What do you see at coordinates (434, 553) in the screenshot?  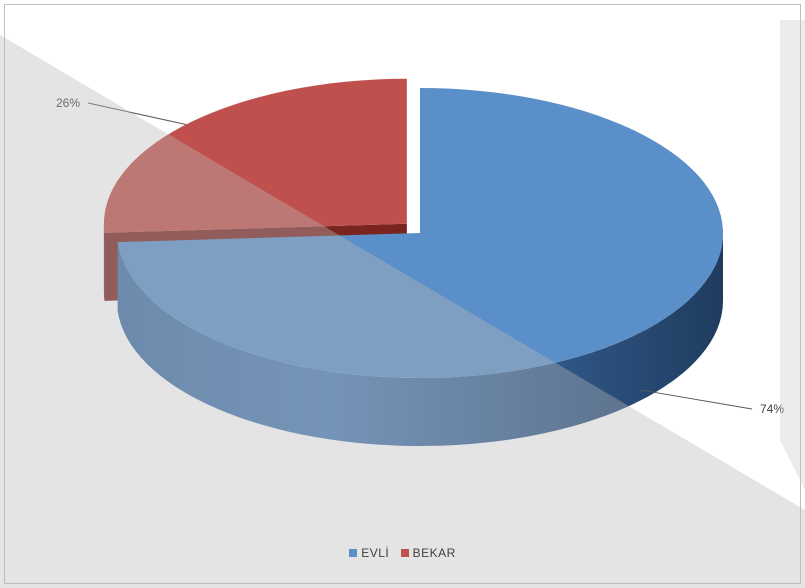 I see `legend-label-bekar: BEKAR` at bounding box center [434, 553].